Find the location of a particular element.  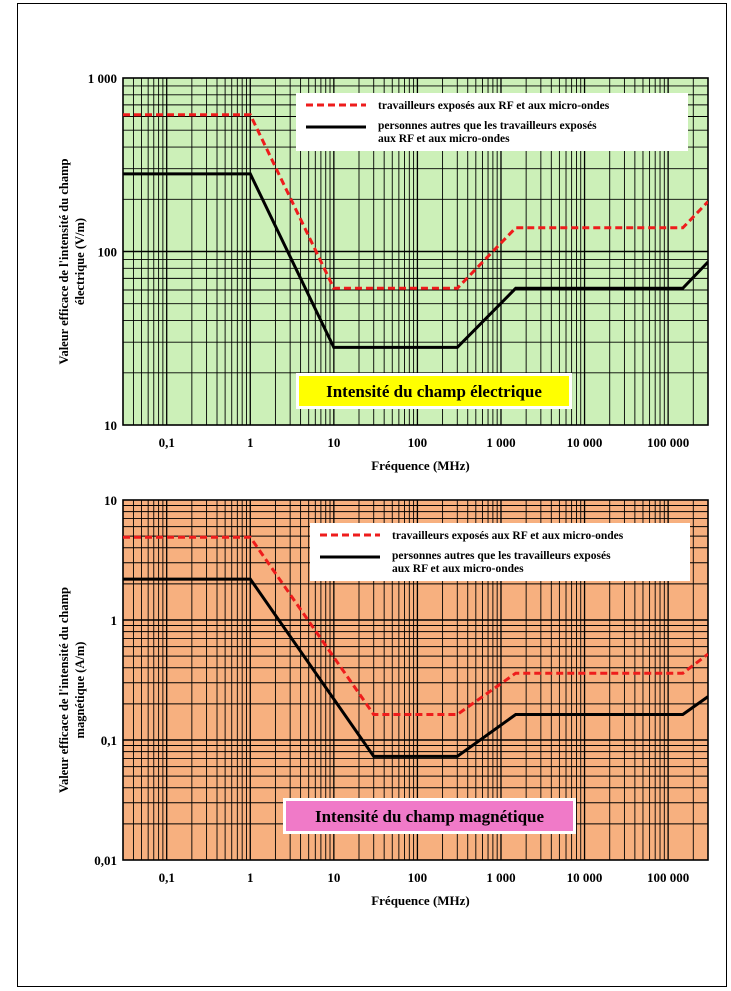

annotation: Intensité du champ électrique is located at coordinates (434, 391).